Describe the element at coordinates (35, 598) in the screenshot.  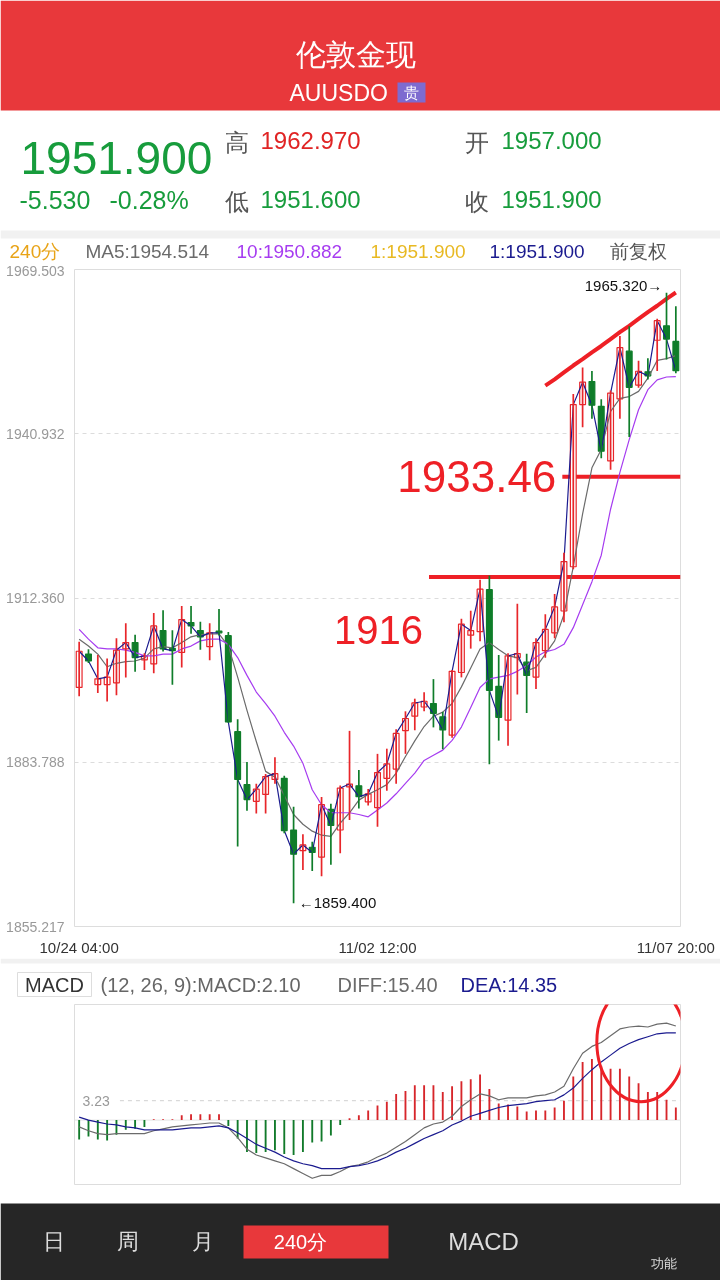
I see `y-tick-label: 1912.360` at that location.